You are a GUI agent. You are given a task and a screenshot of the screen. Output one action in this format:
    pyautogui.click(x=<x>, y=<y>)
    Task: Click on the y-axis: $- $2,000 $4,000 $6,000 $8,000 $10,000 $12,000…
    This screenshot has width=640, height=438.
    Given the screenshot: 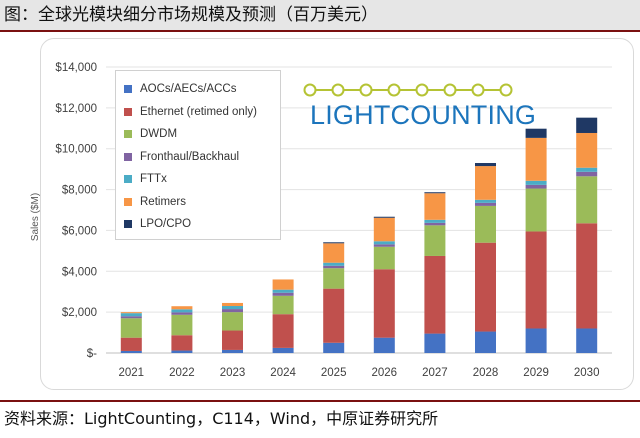 What is the action you would take?
    pyautogui.click(x=76, y=211)
    